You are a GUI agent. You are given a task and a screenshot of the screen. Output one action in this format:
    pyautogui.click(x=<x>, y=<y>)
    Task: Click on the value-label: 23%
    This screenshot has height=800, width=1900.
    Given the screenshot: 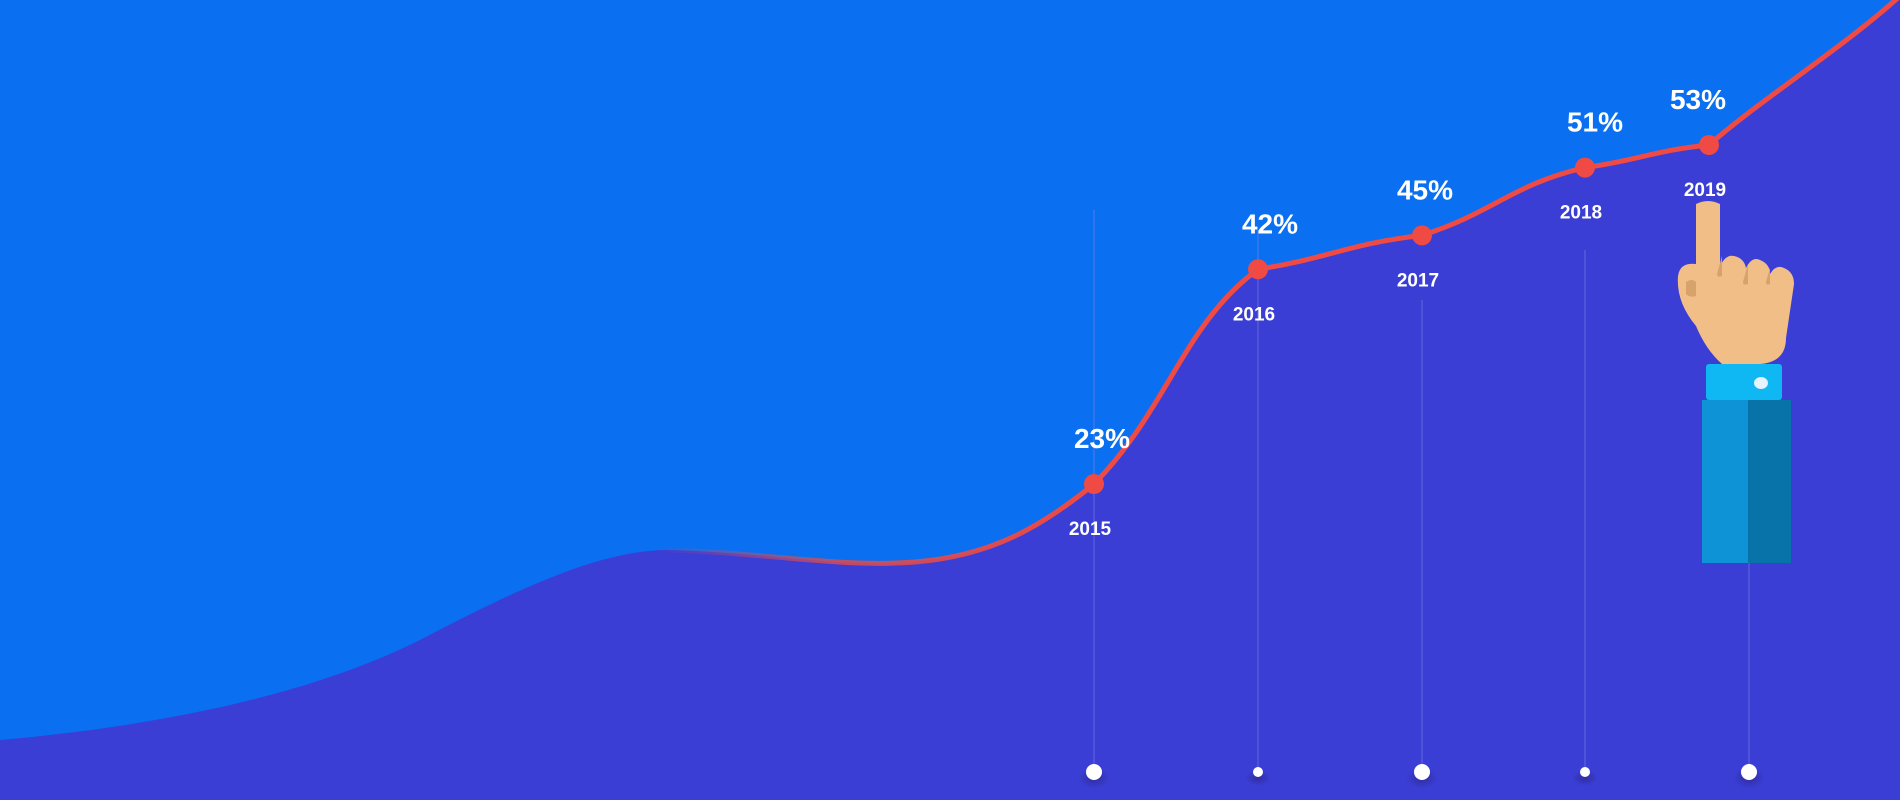 What is the action you would take?
    pyautogui.click(x=1102, y=438)
    